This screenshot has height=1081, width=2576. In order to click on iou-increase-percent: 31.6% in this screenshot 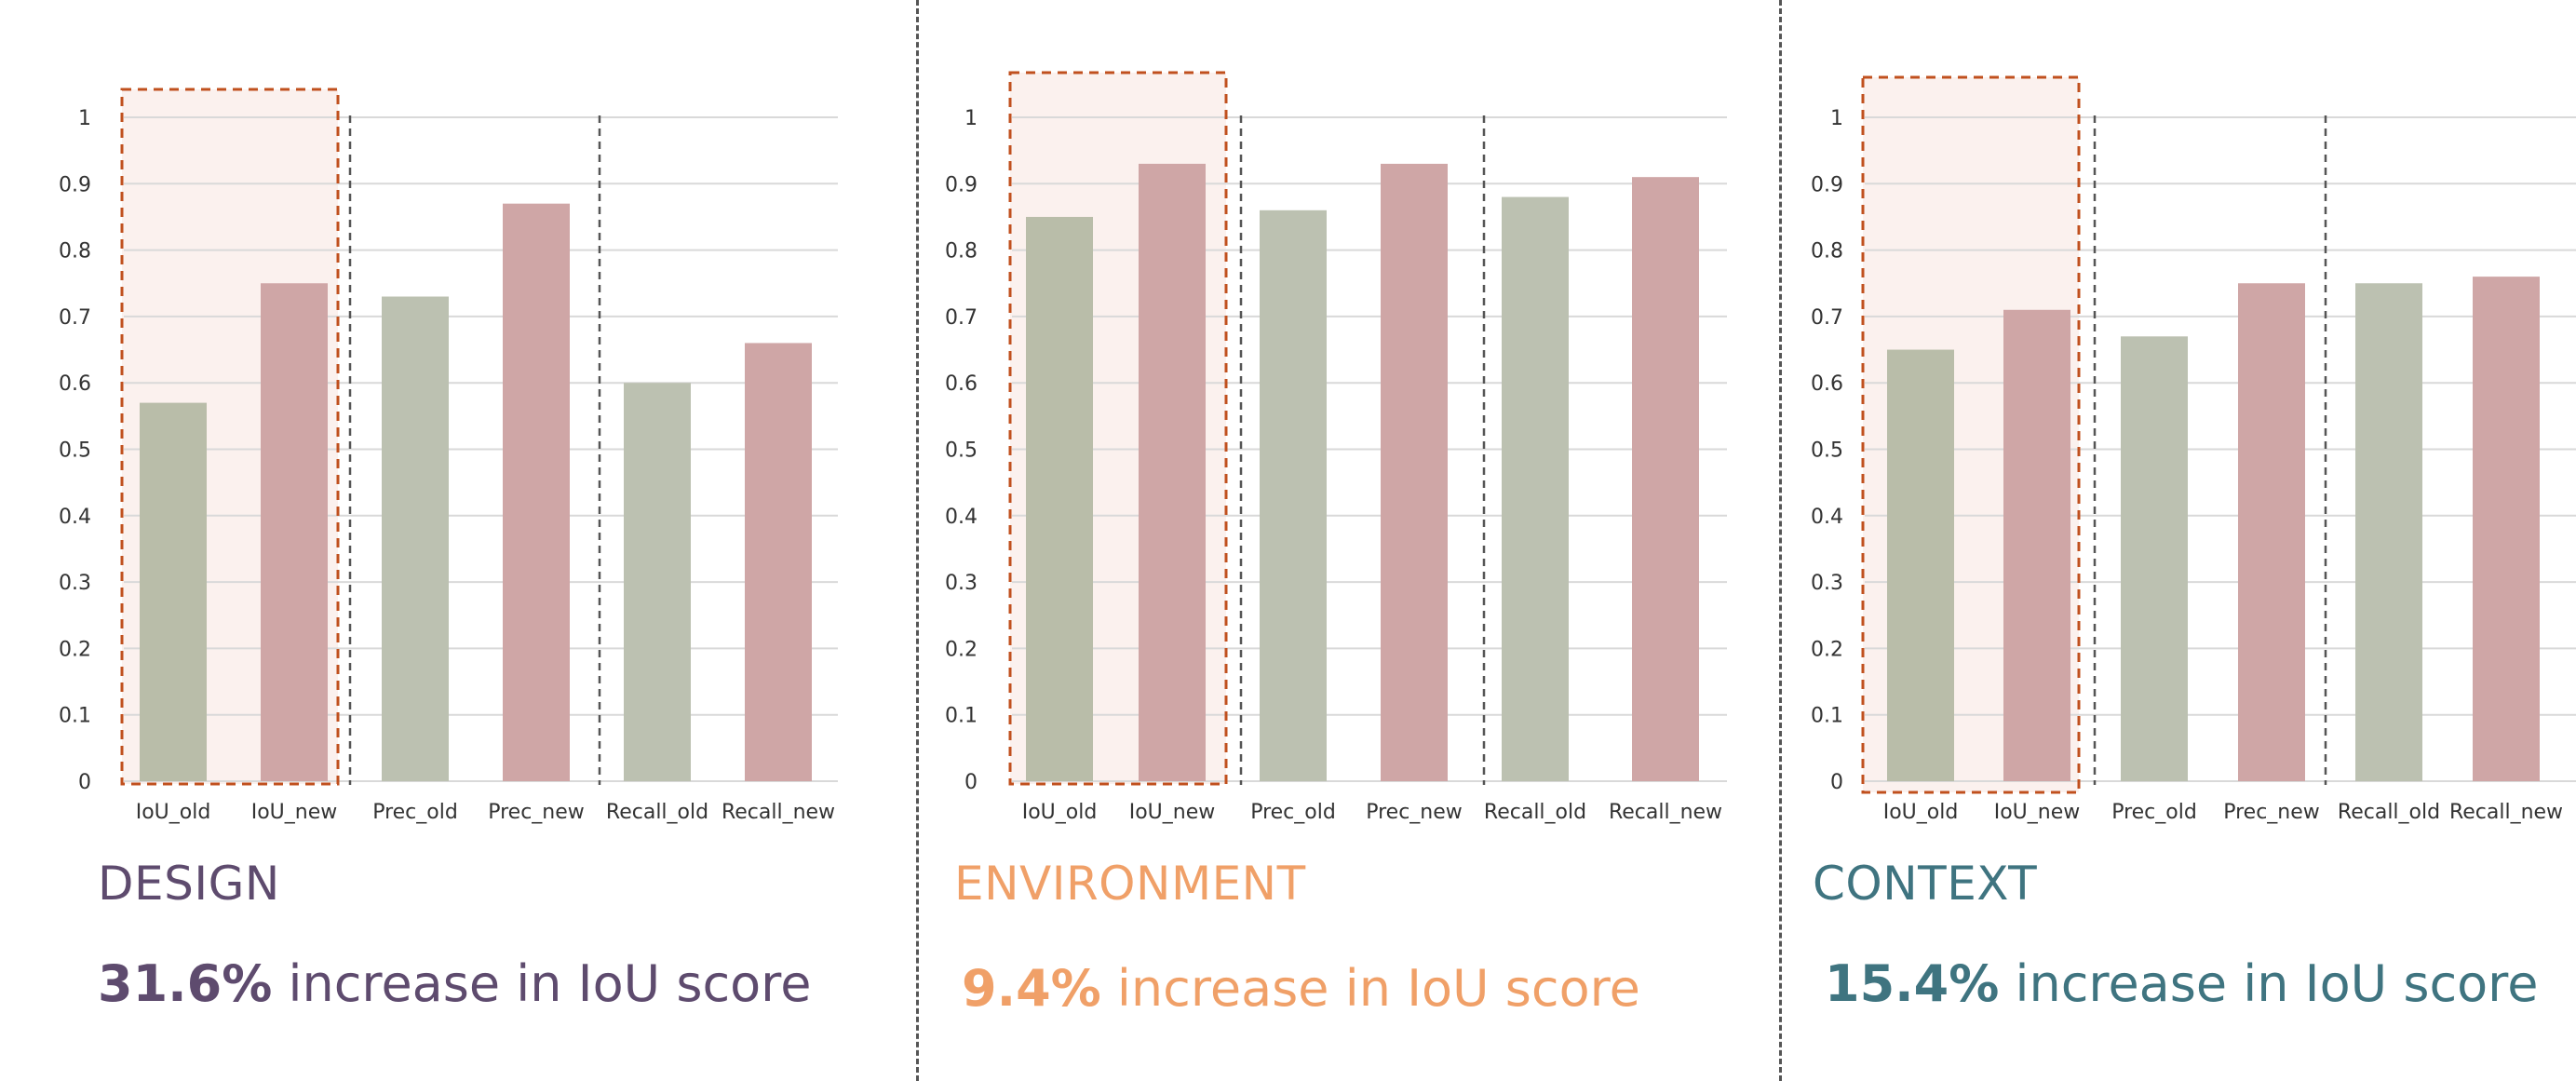, I will do `click(185, 984)`.